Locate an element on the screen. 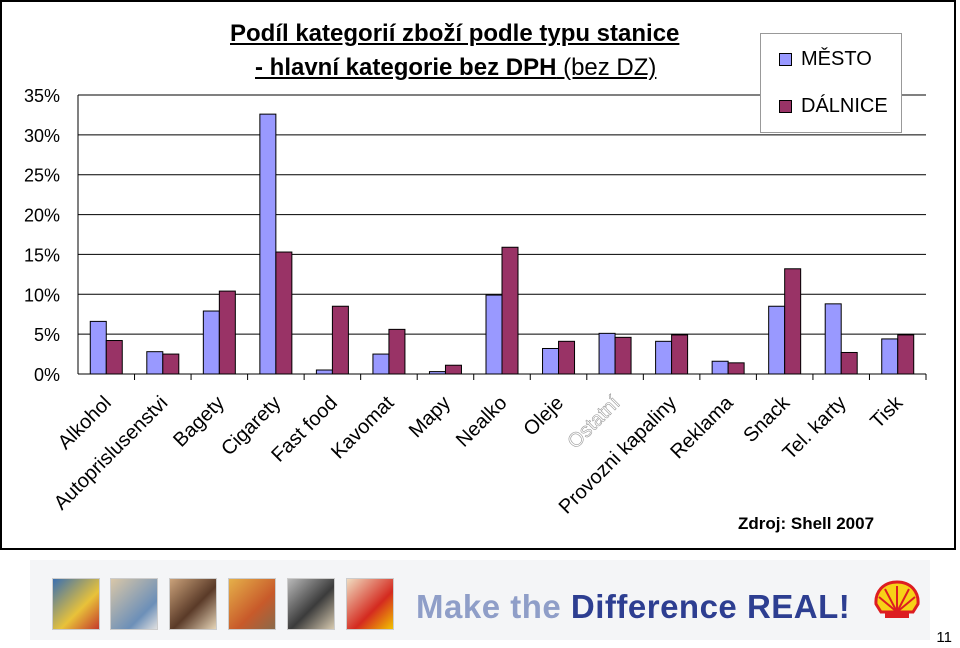 Image resolution: width=960 pixels, height=648 pixels. chart-title-line-2: - hlavní kategorie bez DPH (bez DZ) is located at coordinates (505, 68).